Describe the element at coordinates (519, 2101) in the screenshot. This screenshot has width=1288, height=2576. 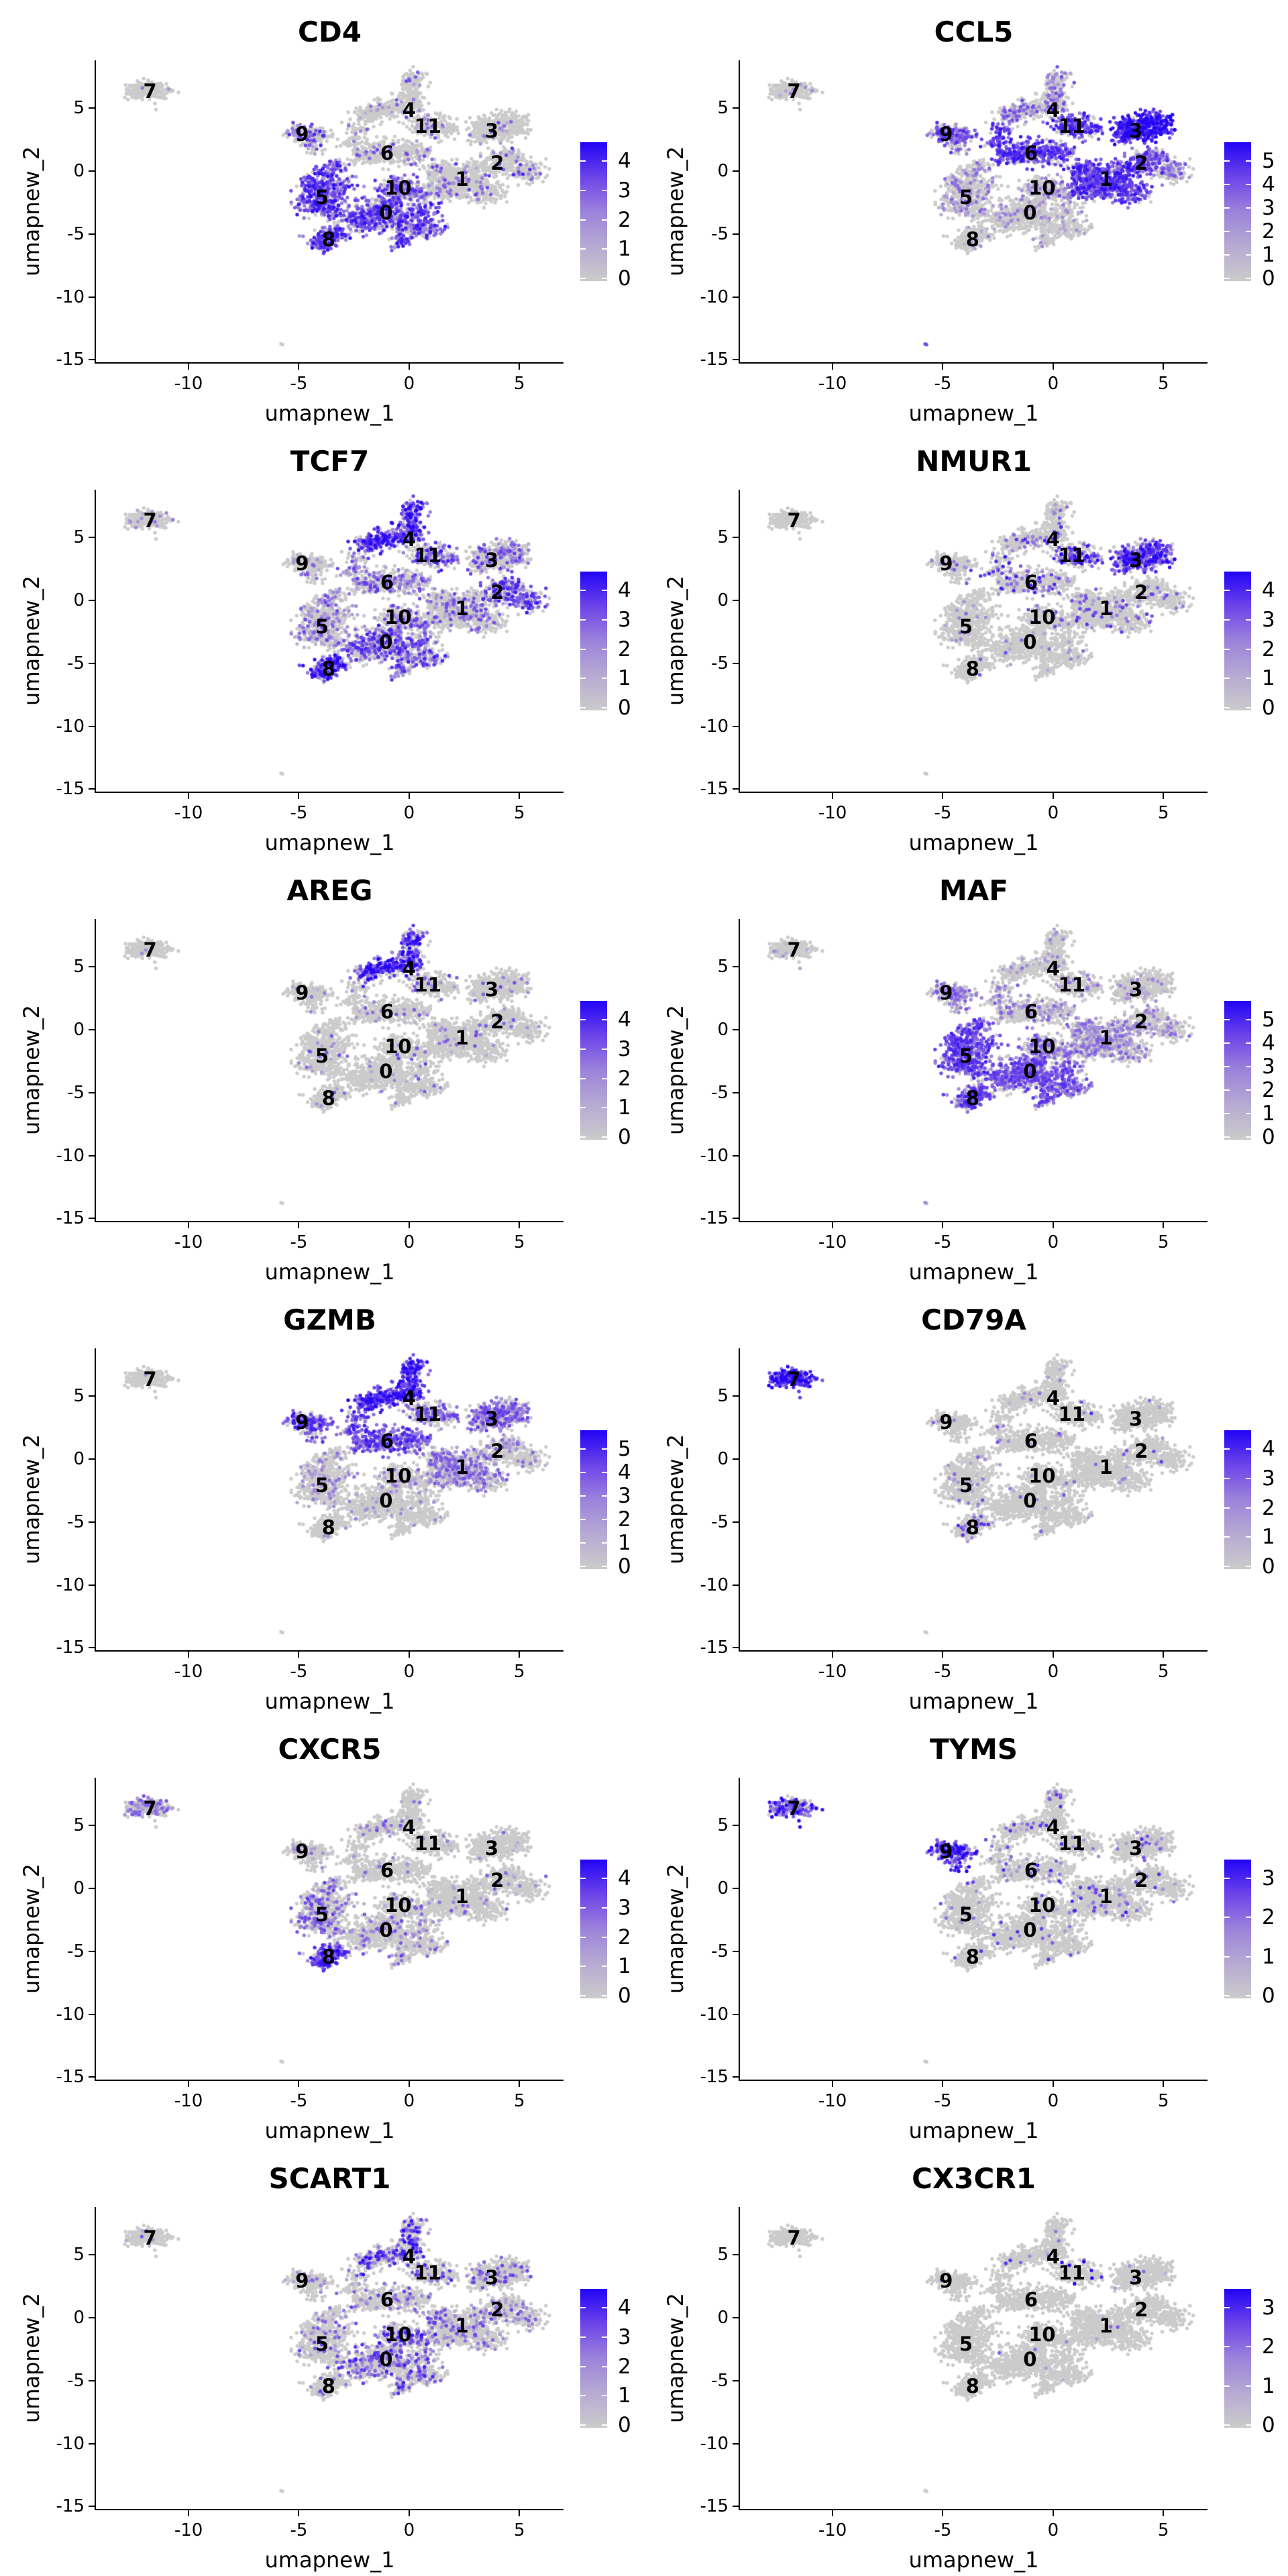
I see `x-tick-label: 5` at that location.